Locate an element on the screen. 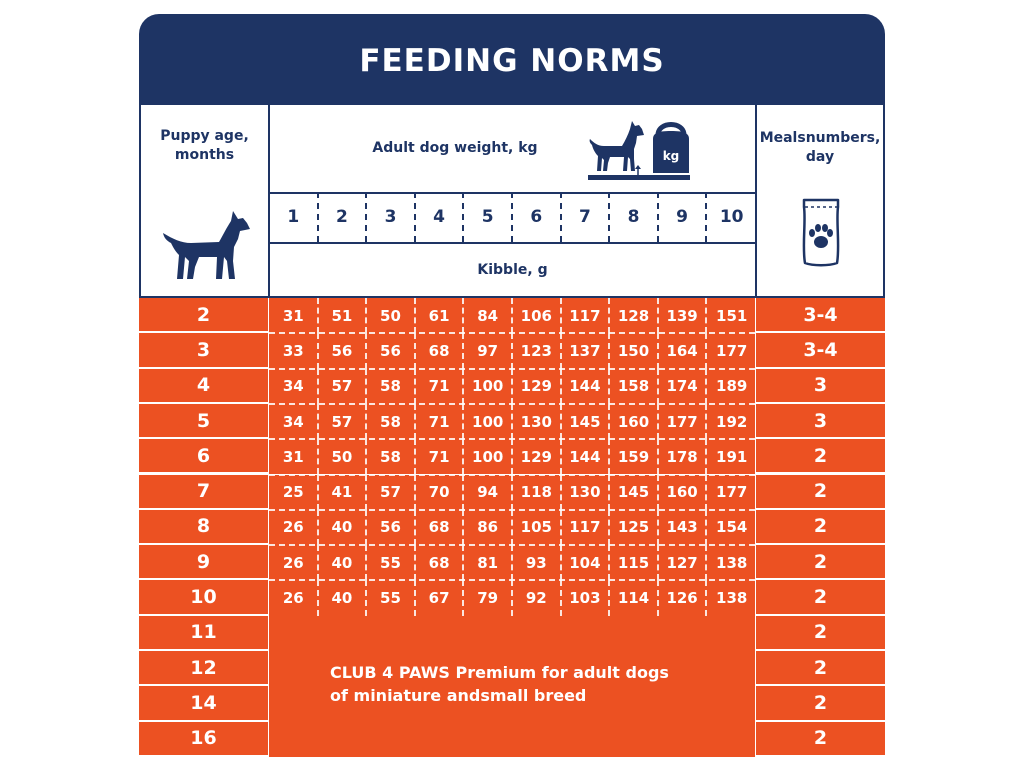 This screenshot has width=1024, height=768. kibble-value-cell: 178 is located at coordinates (683, 457).